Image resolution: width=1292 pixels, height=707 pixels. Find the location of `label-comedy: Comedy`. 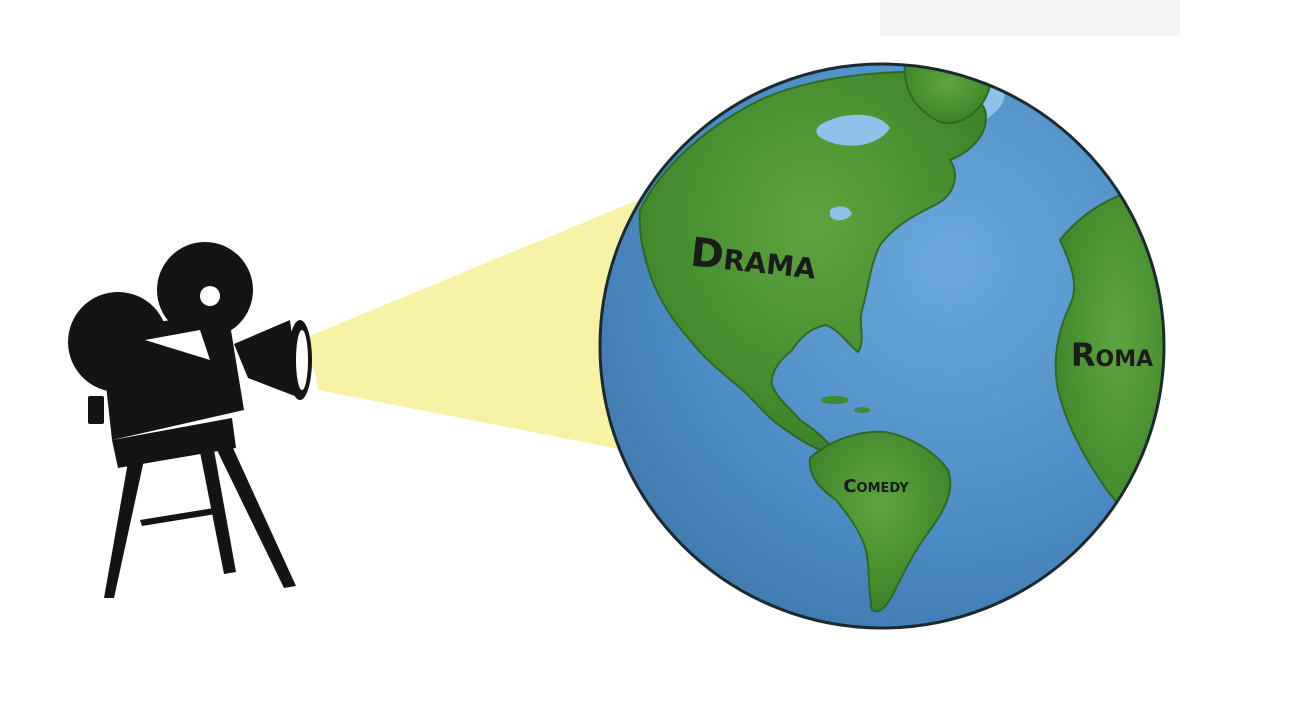

label-comedy: Comedy is located at coordinates (876, 486).